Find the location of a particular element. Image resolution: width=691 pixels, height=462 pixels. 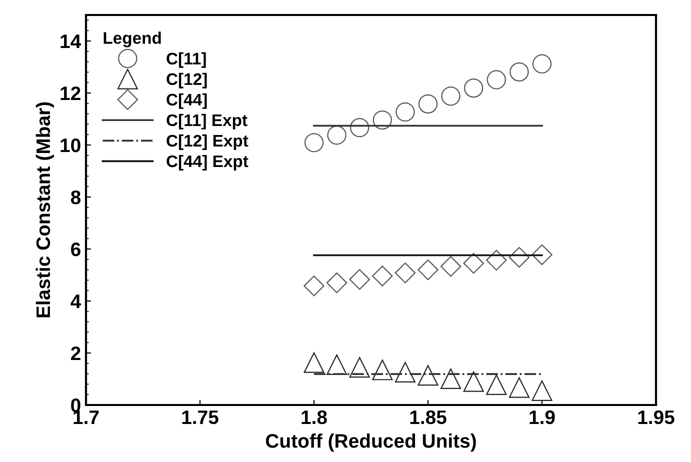

y-axis-title: Elastic Constant (Mbar) is located at coordinates (45, 210).